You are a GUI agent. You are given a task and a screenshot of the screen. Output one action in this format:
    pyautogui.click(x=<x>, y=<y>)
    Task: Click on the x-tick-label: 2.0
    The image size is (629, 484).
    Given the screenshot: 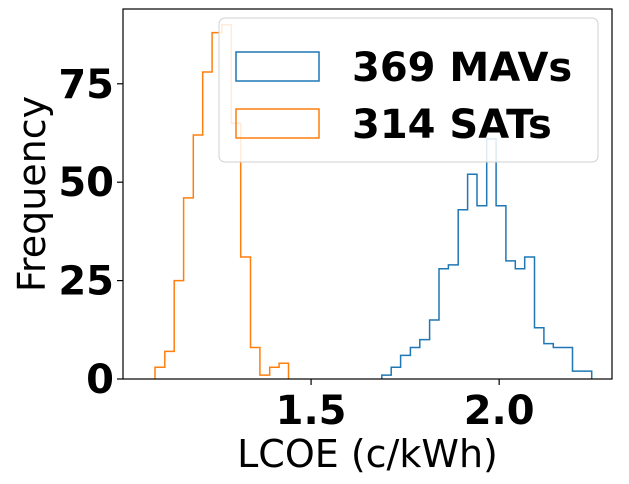 What is the action you would take?
    pyautogui.click(x=499, y=411)
    